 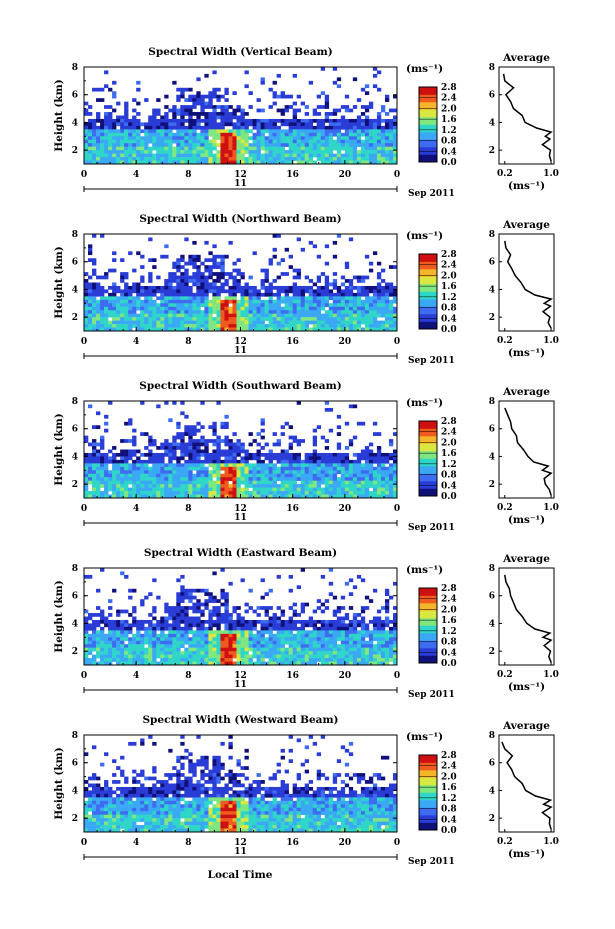 What do you see at coordinates (449, 476) in the screenshot?
I see `colorbar-tick-label: 0.8` at bounding box center [449, 476].